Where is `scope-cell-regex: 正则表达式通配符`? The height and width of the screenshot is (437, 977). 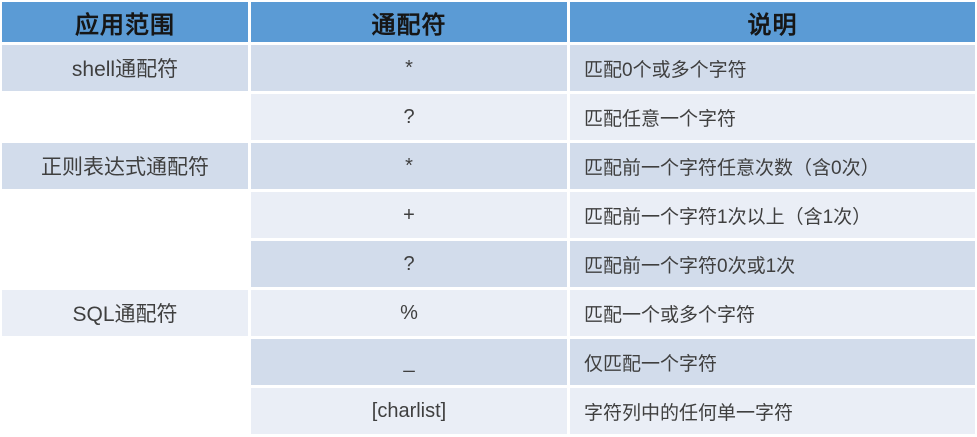
scope-cell-regex: 正则表达式通配符 is located at coordinates (125, 166).